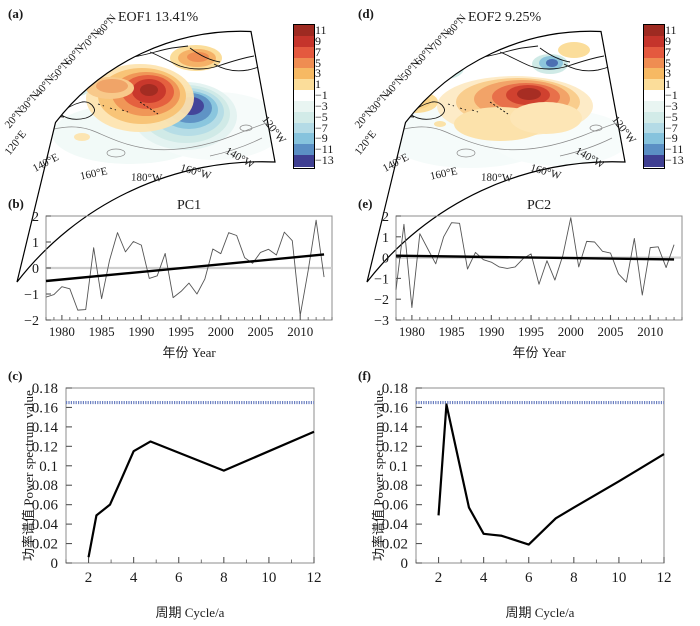  Describe the element at coordinates (31, 295) in the screenshot. I see `y-tick-label: −1` at that location.